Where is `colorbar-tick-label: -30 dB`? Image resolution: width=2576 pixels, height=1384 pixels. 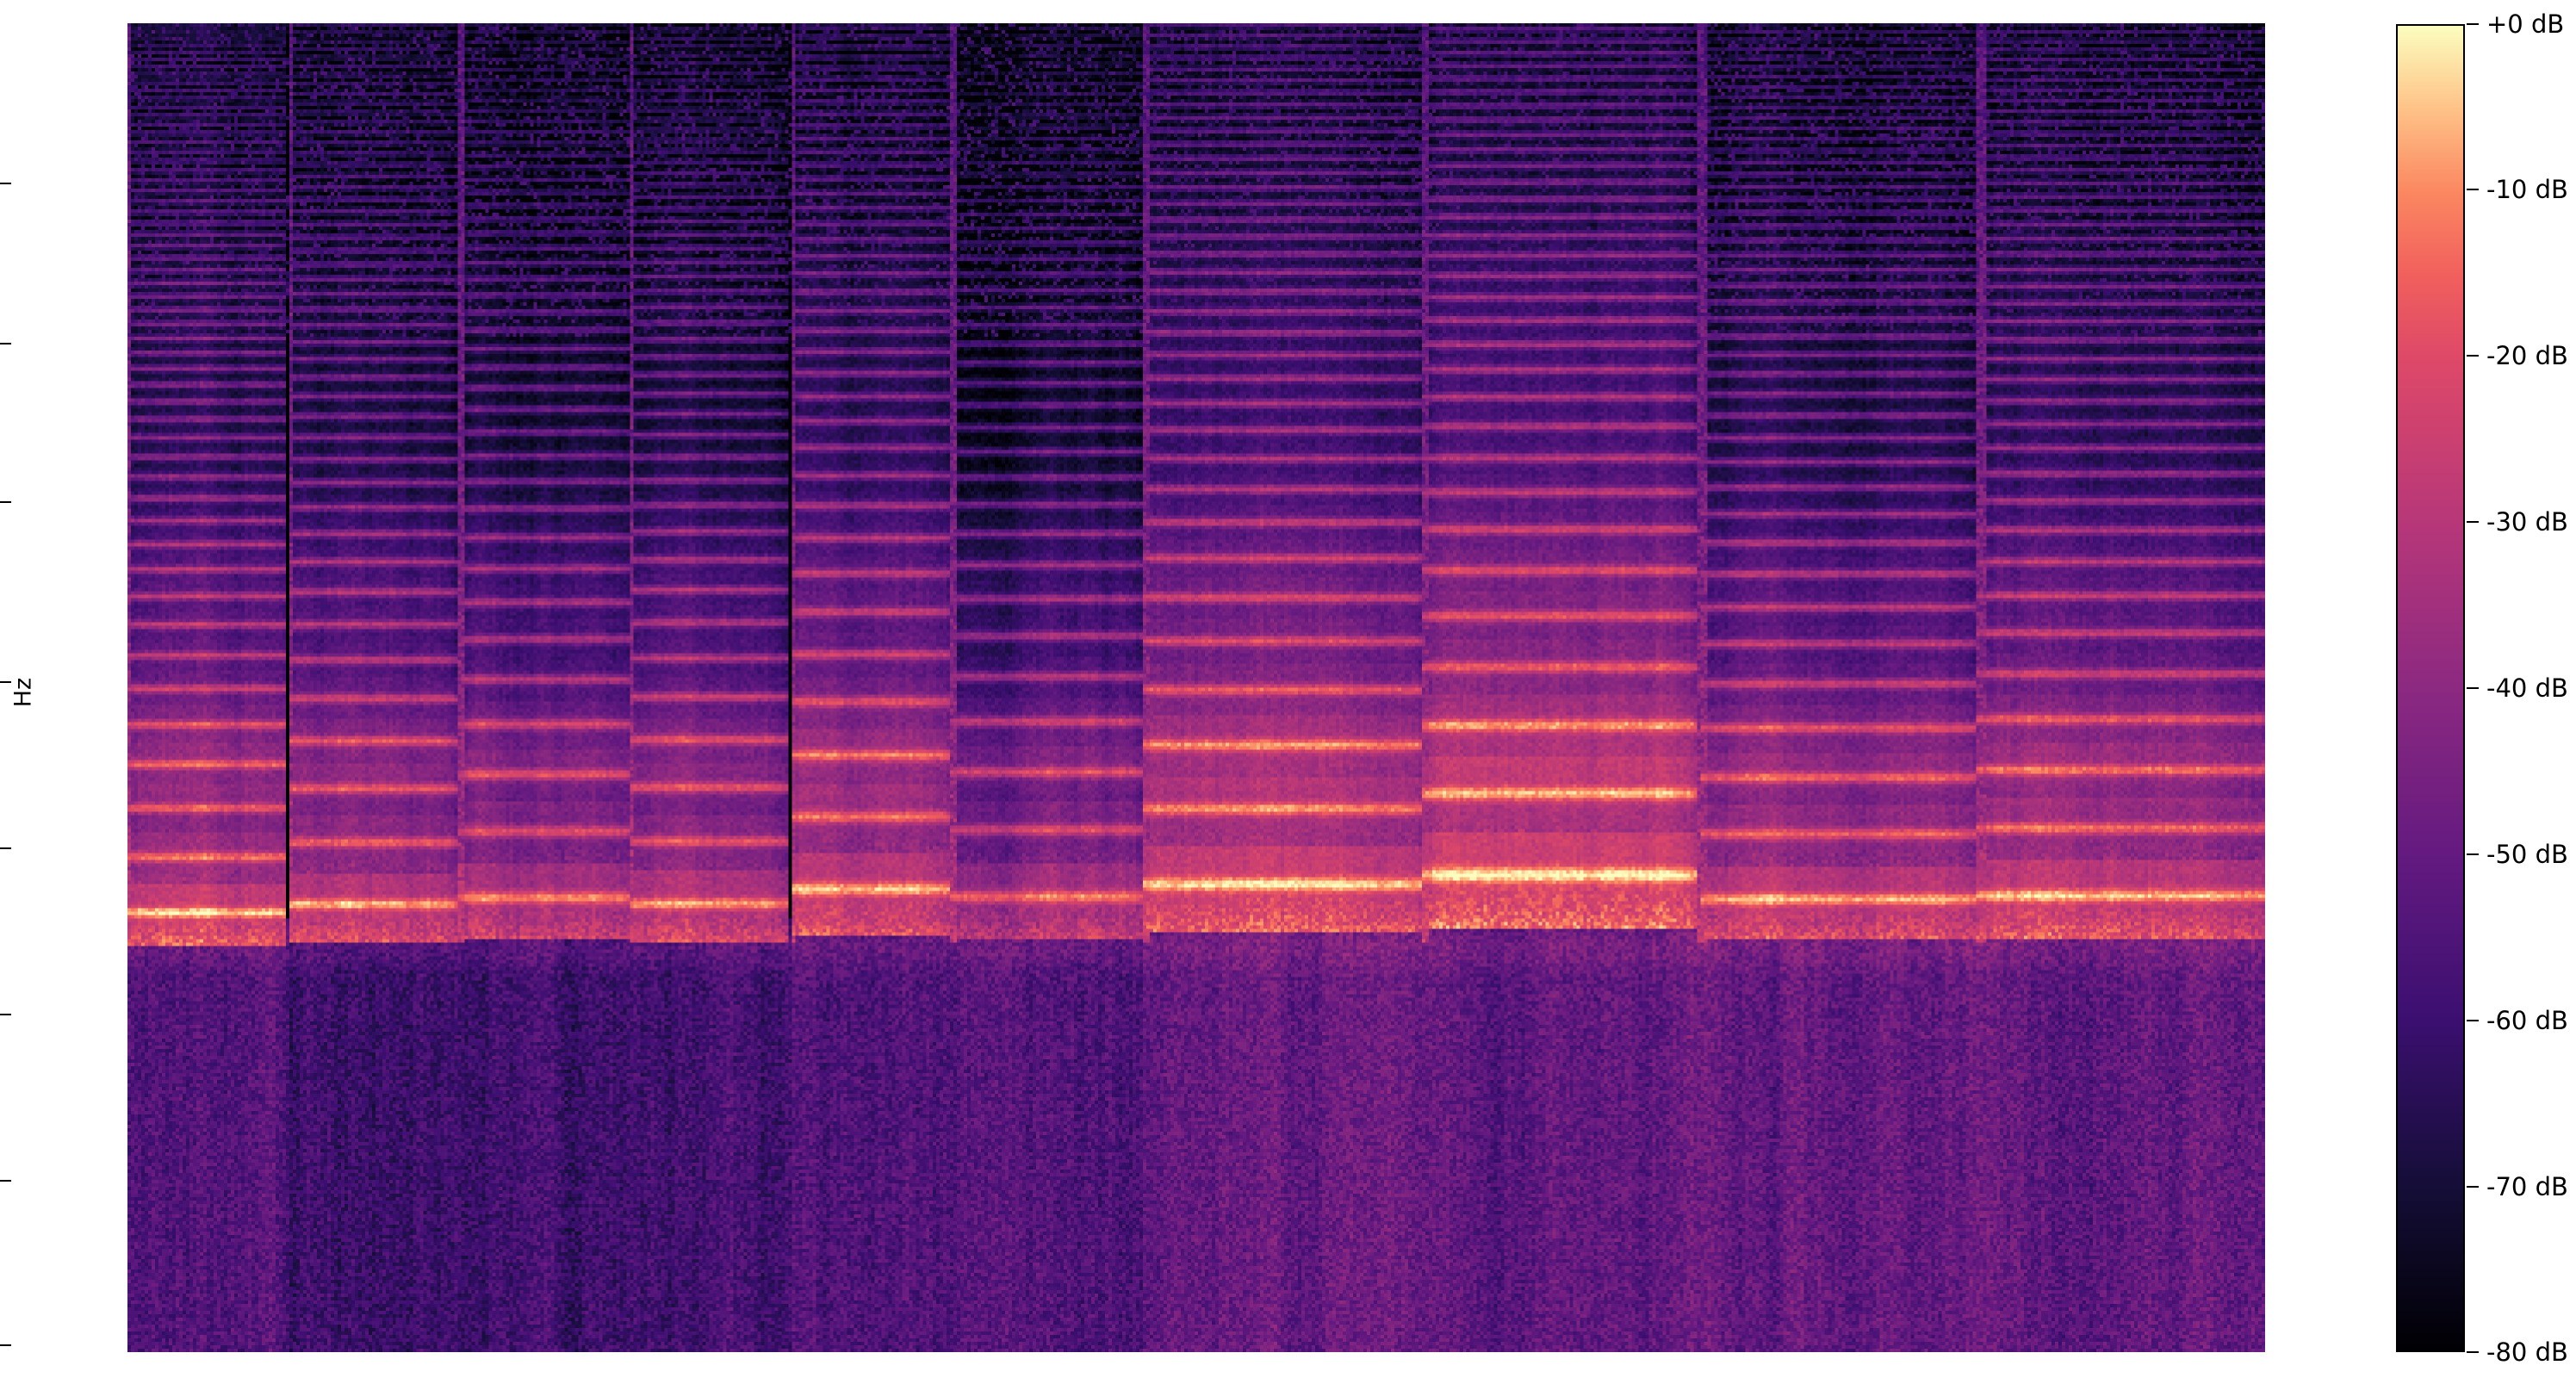 colorbar-tick-label: -30 dB is located at coordinates (2527, 522).